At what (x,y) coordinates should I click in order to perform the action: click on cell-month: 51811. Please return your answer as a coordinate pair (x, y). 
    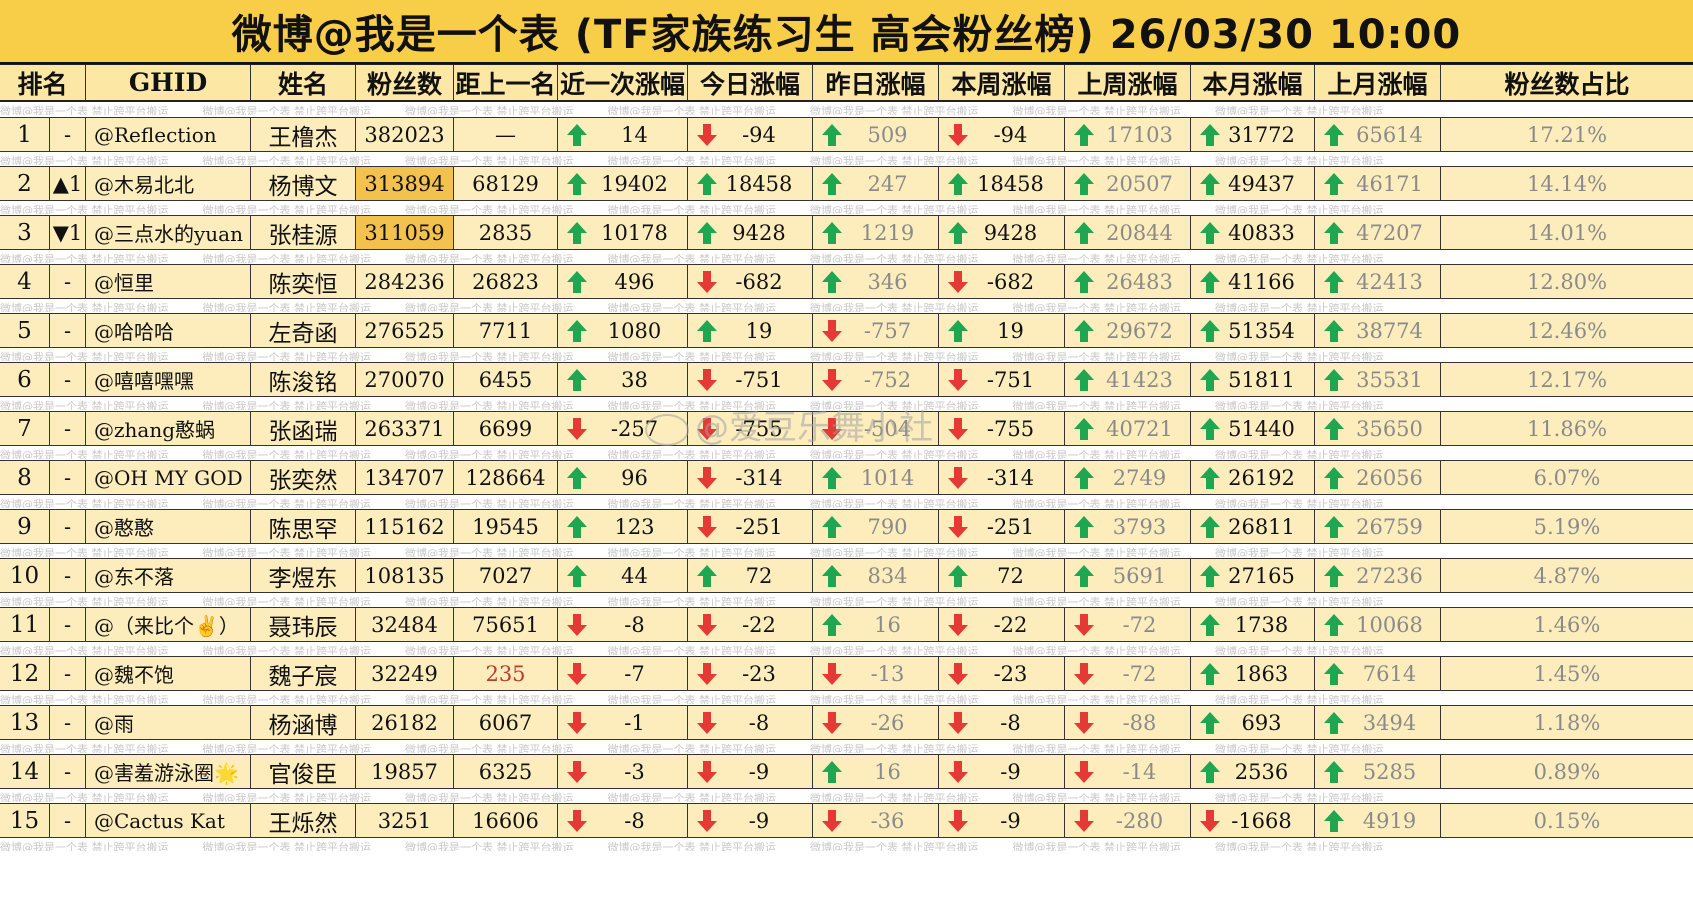
    Looking at the image, I should click on (1252, 379).